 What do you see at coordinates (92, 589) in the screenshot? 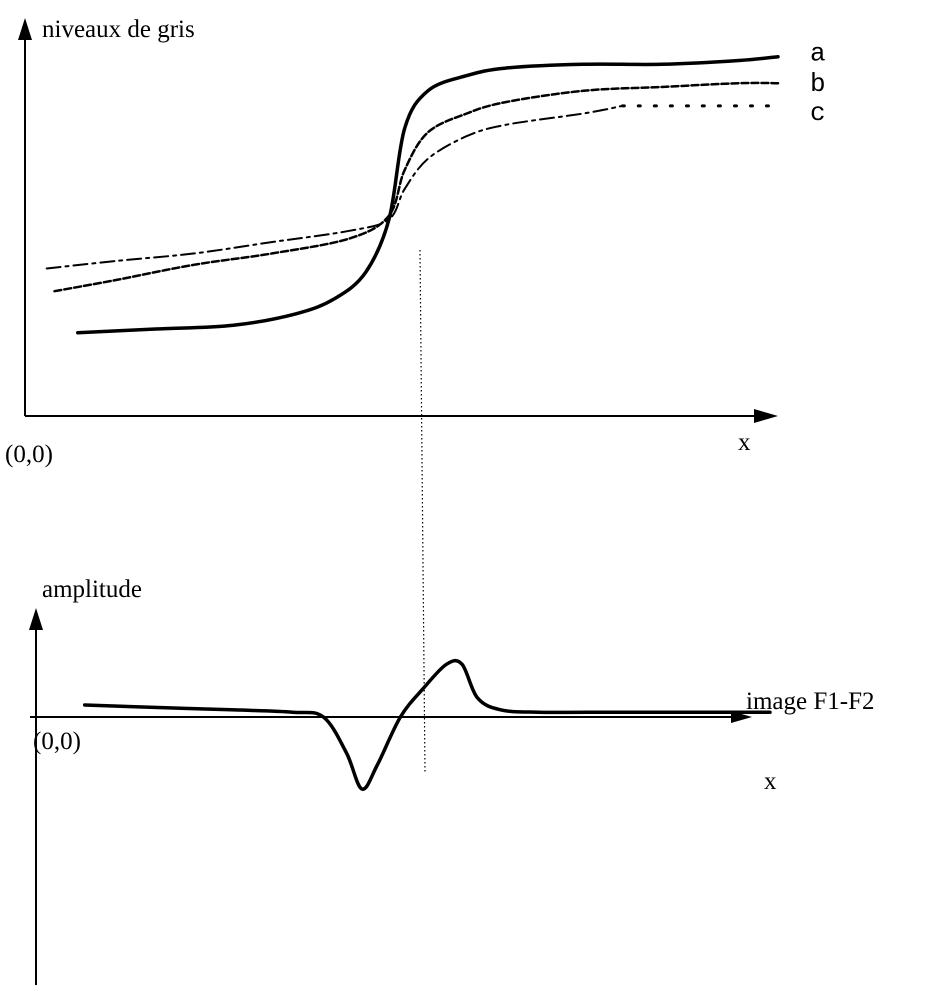
I see `bottom-y-axis-label: amplitude` at bounding box center [92, 589].